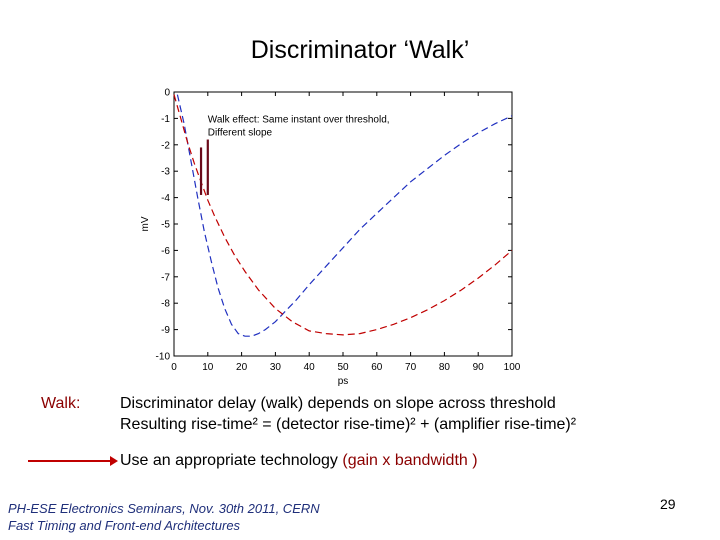 Image resolution: width=720 pixels, height=540 pixels. I want to click on x-tick-label: 100, so click(512, 367).